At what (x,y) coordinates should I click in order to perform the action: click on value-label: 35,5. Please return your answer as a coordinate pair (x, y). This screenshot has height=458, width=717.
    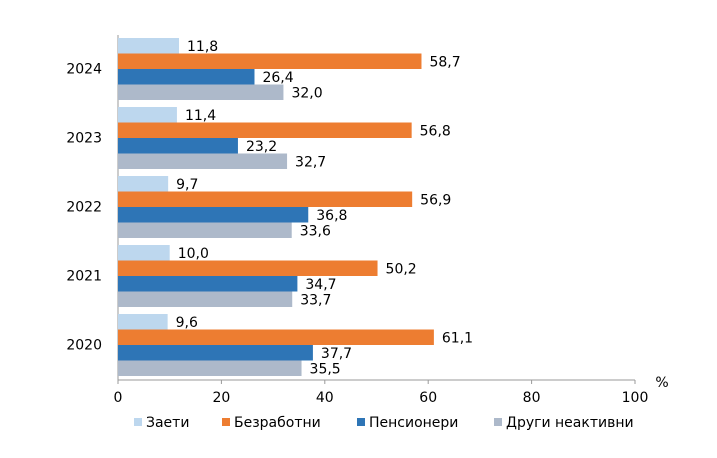
    Looking at the image, I should click on (325, 369).